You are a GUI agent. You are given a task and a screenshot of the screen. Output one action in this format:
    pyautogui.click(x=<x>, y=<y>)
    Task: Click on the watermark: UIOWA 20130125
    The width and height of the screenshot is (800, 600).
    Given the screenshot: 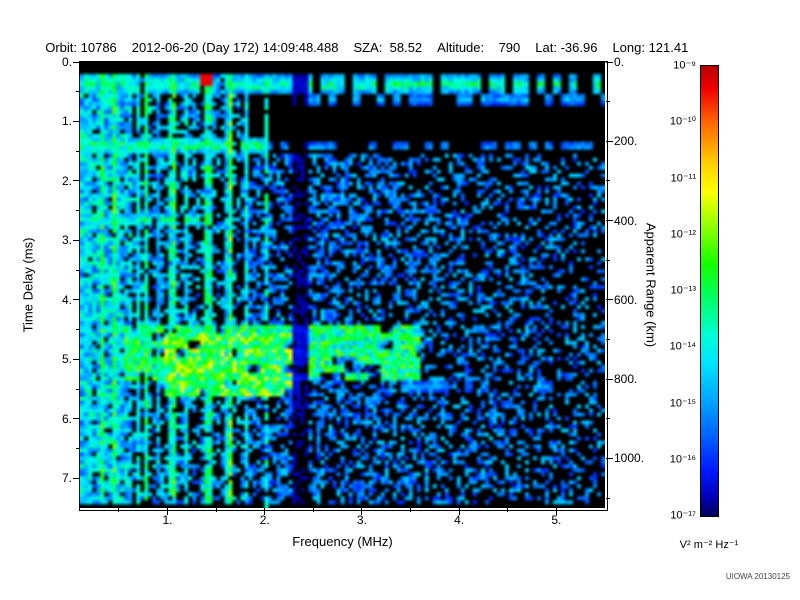 What is the action you would take?
    pyautogui.click(x=757, y=576)
    